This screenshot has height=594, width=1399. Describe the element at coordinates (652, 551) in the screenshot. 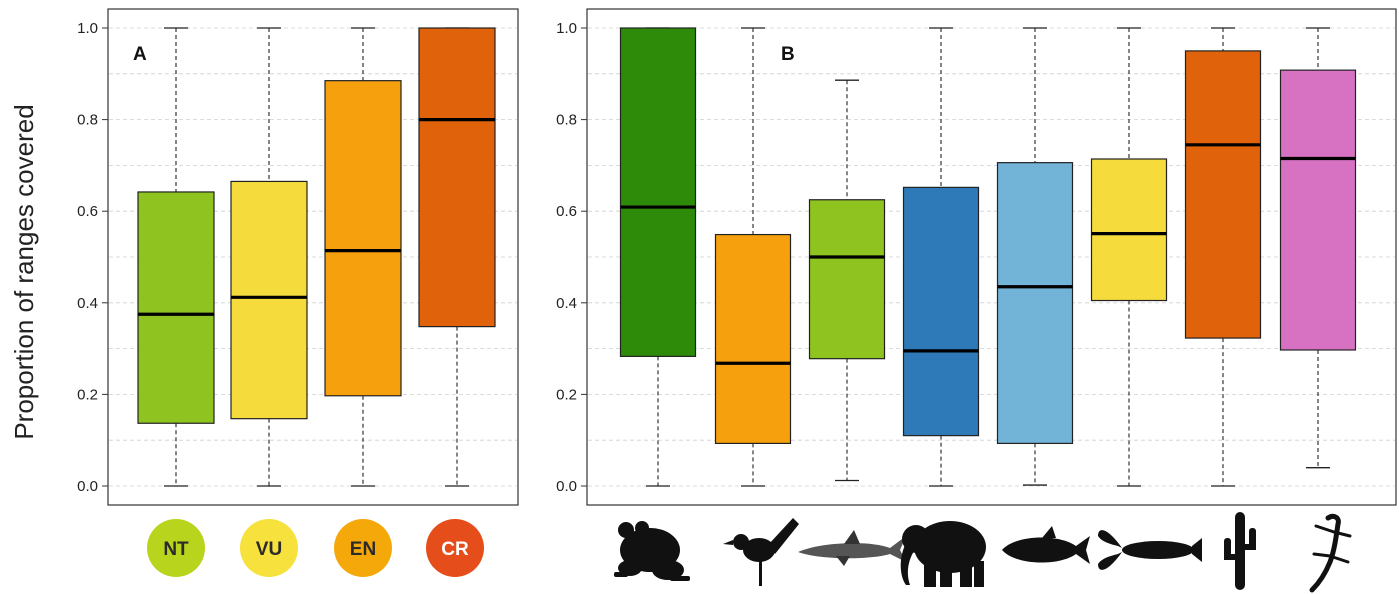

I see `frog-icon` at that location.